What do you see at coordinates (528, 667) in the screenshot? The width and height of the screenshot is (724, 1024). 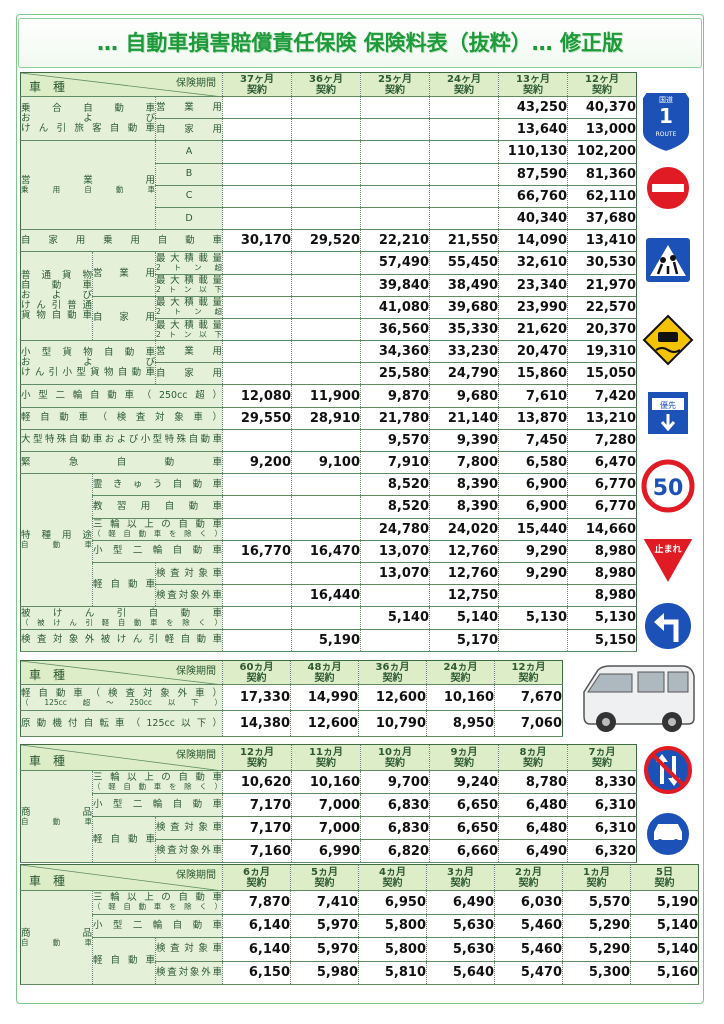 I see `column-header-line: 12ヵ月` at bounding box center [528, 667].